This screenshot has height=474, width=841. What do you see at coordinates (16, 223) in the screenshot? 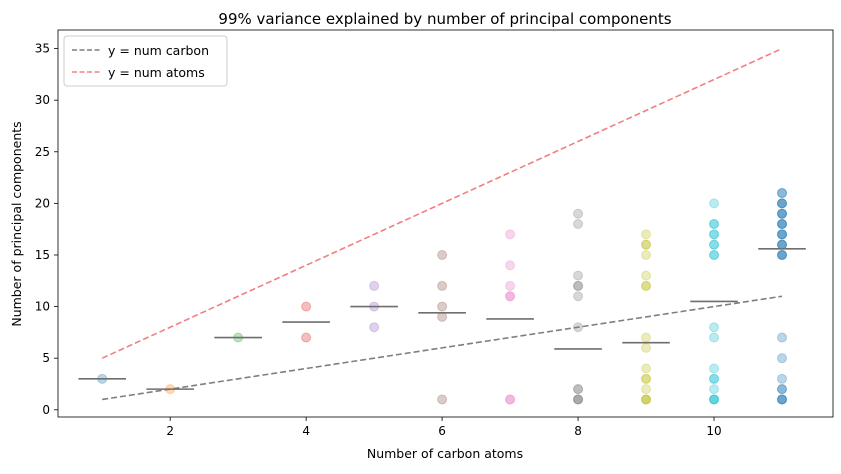
I see `y-axis-label: Number of principal components` at bounding box center [16, 223].